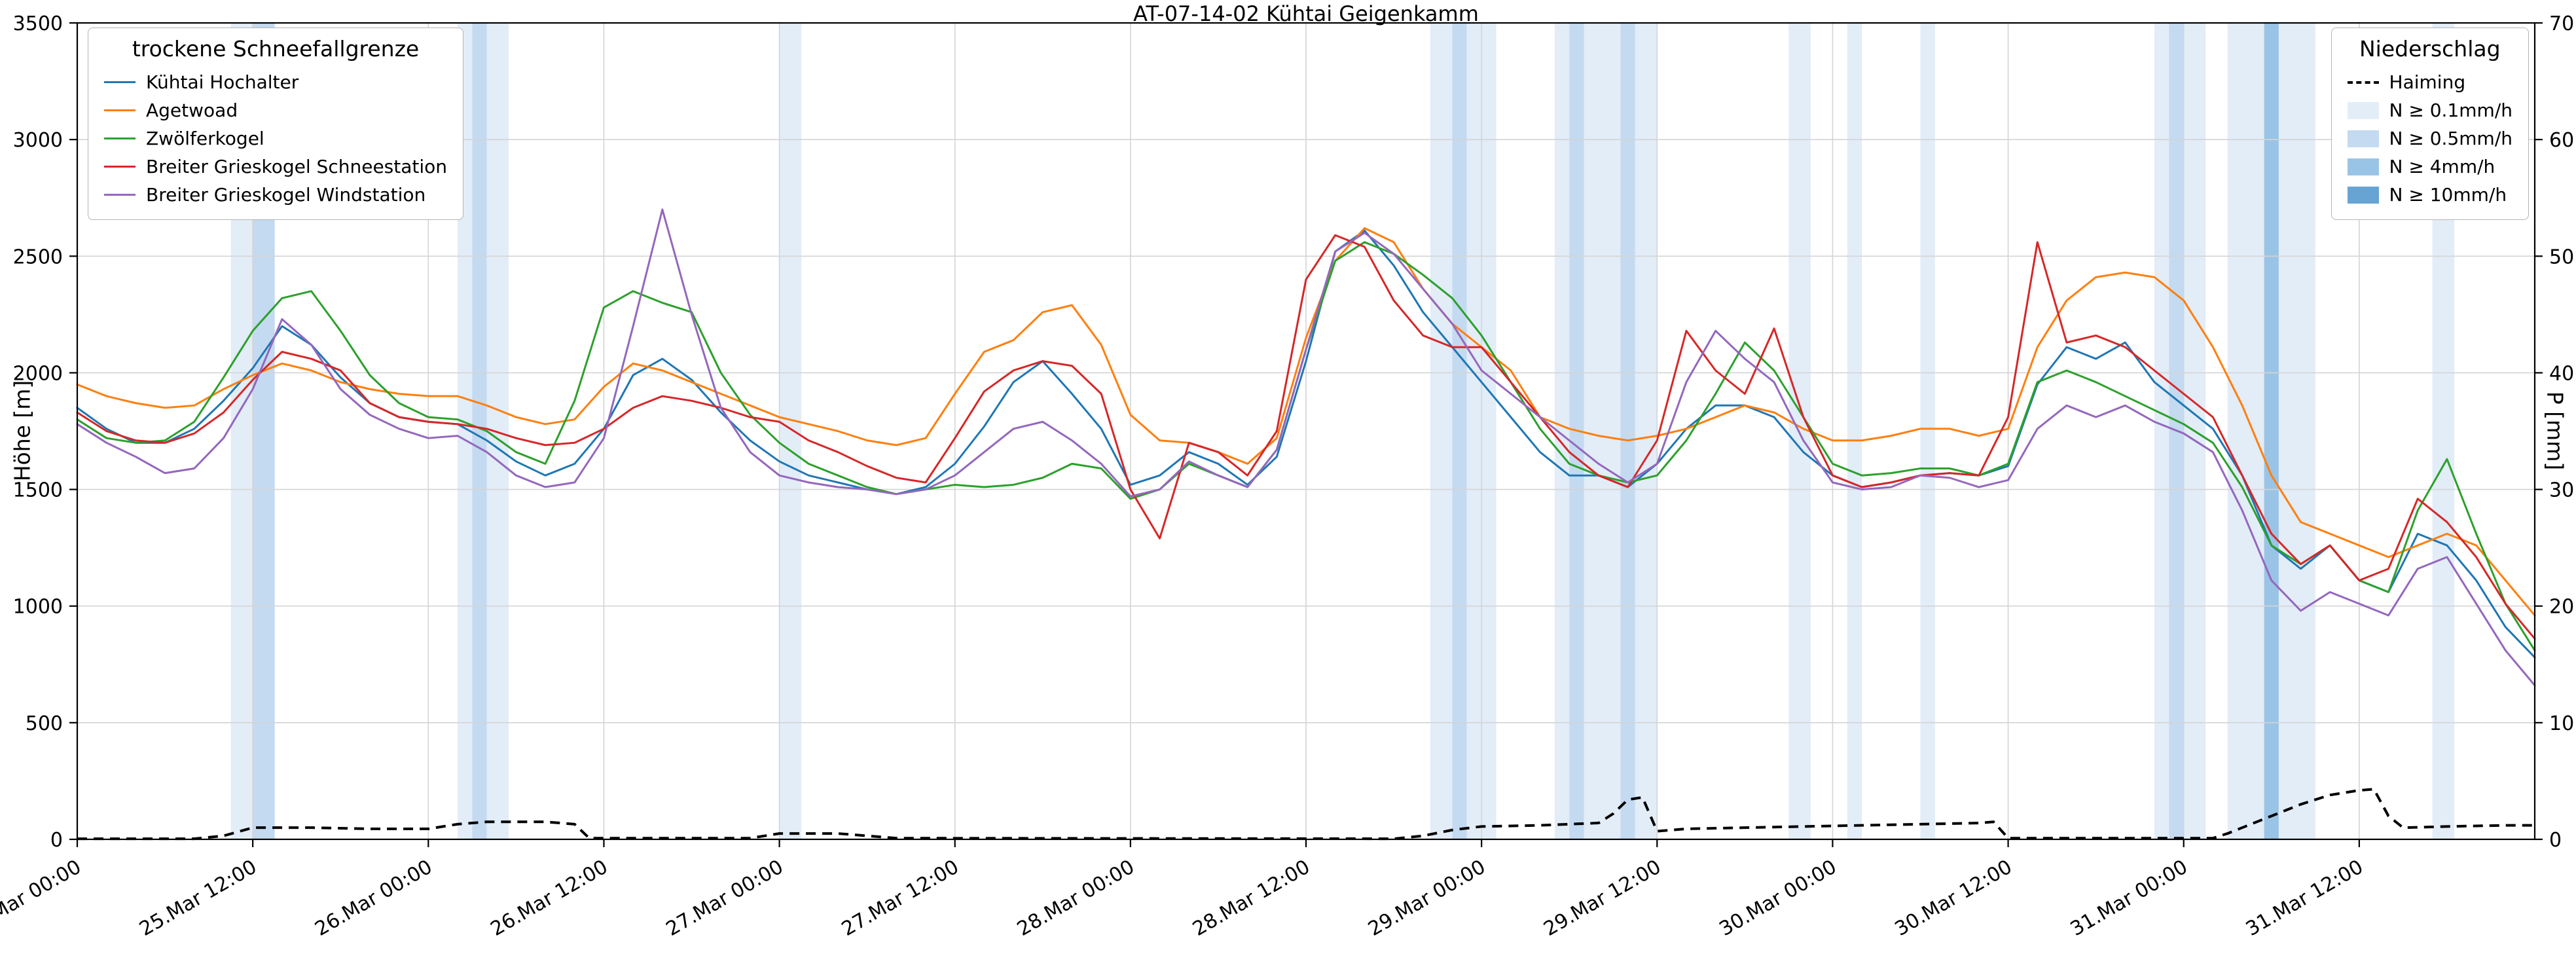 This screenshot has width=2576, height=967. Describe the element at coordinates (2129, 899) in the screenshot. I see `x-tick-label: 31.Mar 00:00` at that location.